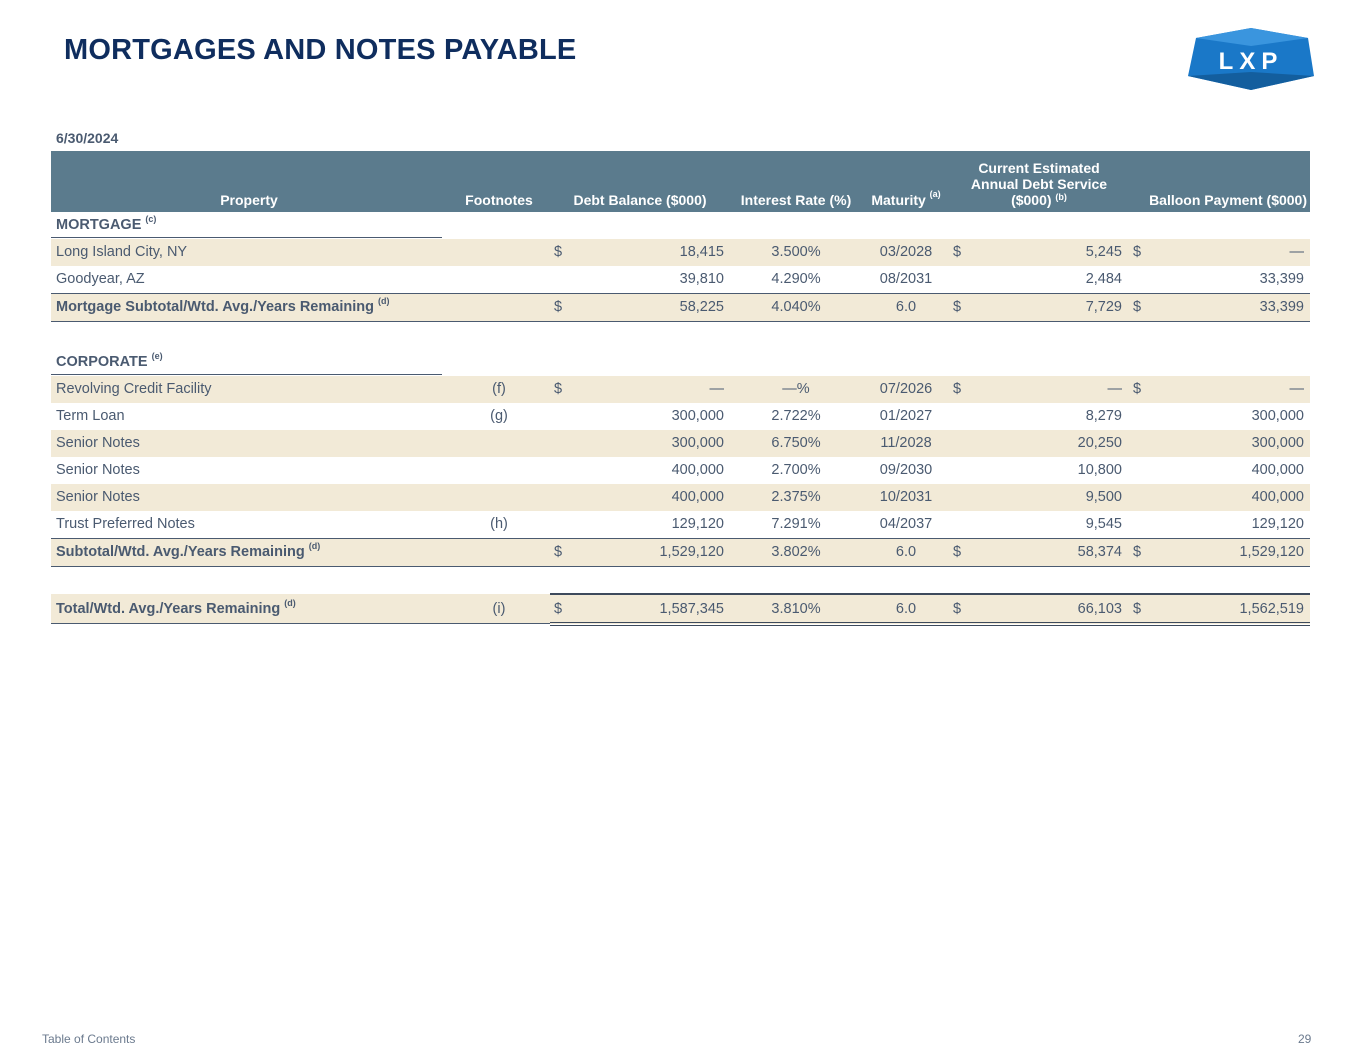  What do you see at coordinates (906, 416) in the screenshot?
I see `row-maturity: 01/2027` at bounding box center [906, 416].